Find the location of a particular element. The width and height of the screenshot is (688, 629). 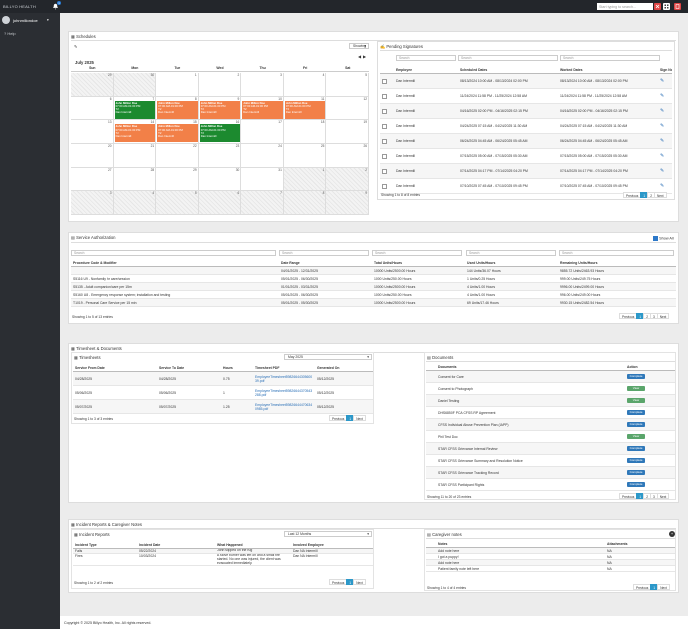

logout-icon is located at coordinates (677, 6).